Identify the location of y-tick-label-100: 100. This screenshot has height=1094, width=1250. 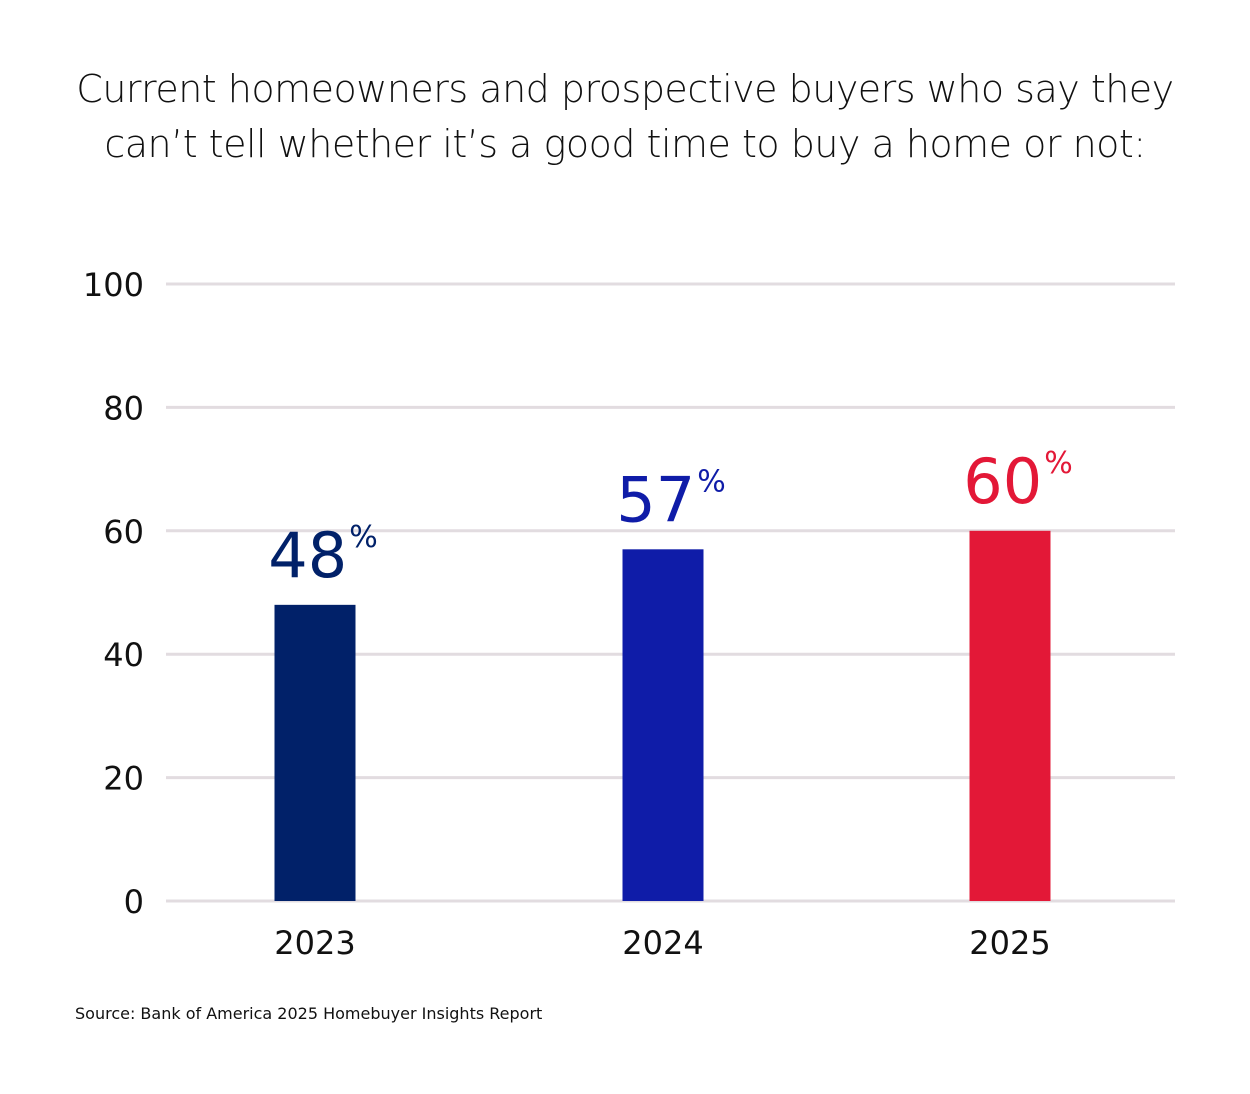
(113, 285).